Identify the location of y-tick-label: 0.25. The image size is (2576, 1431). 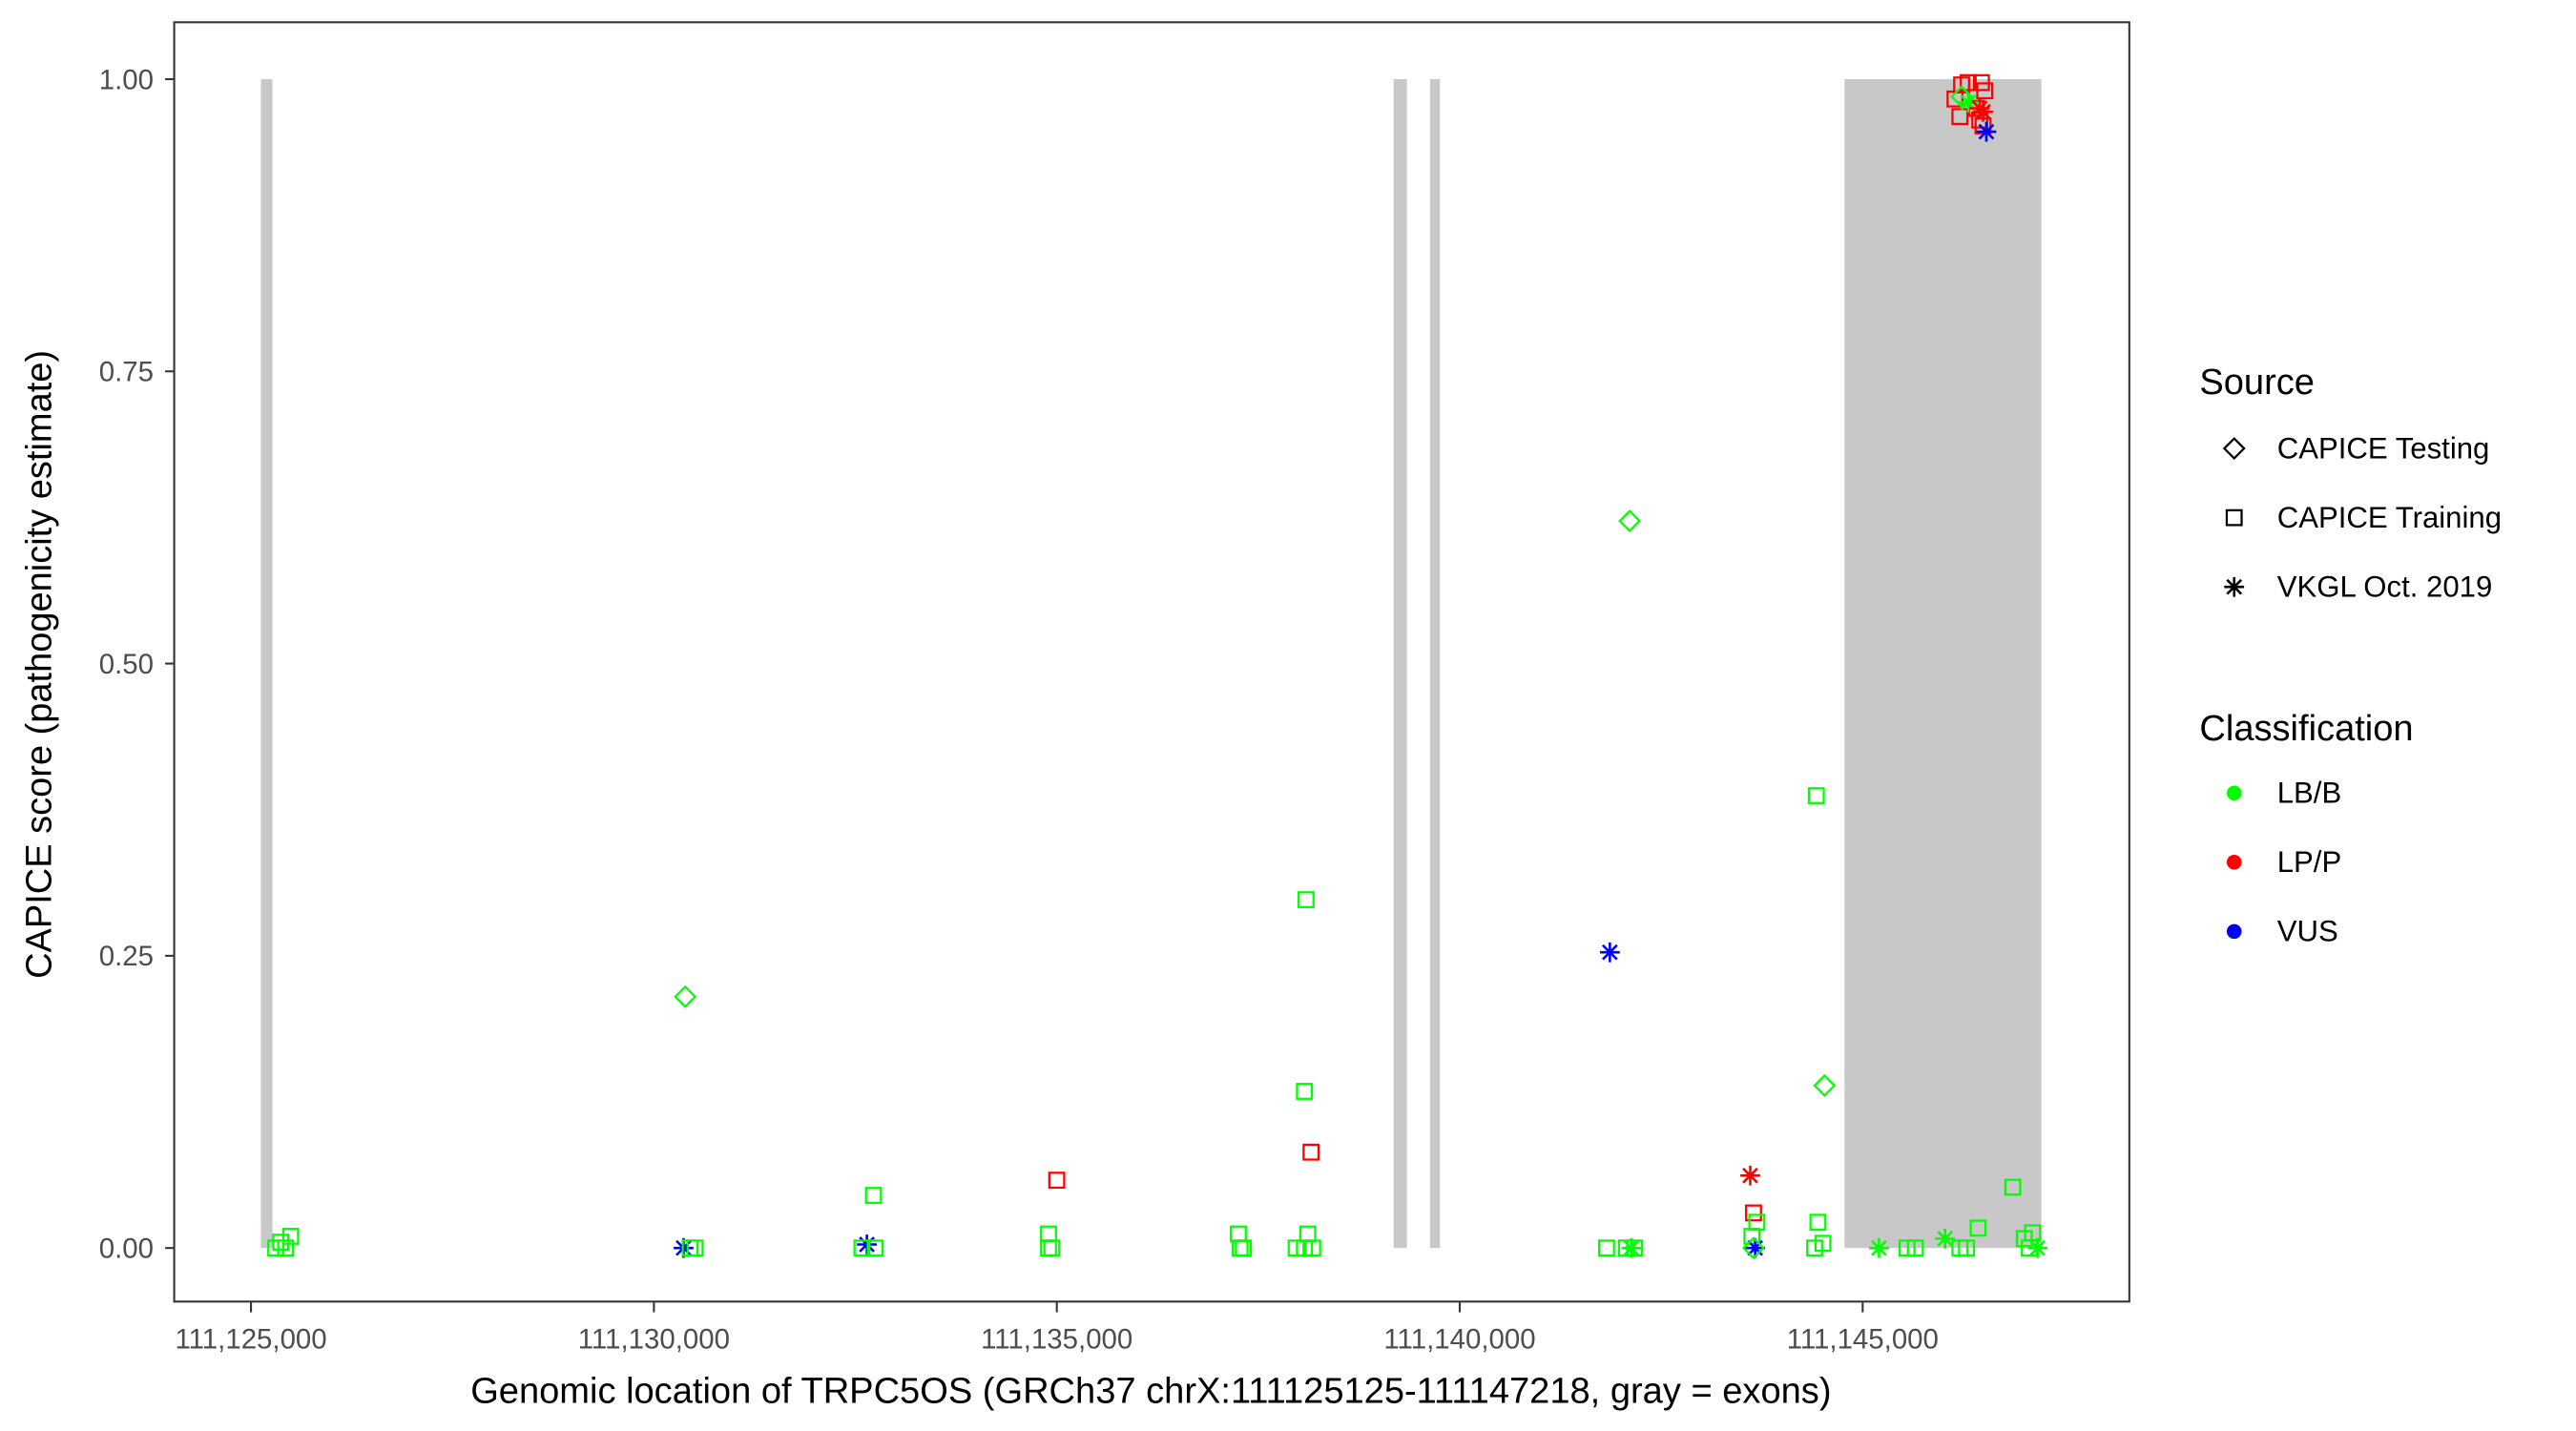
(126, 956).